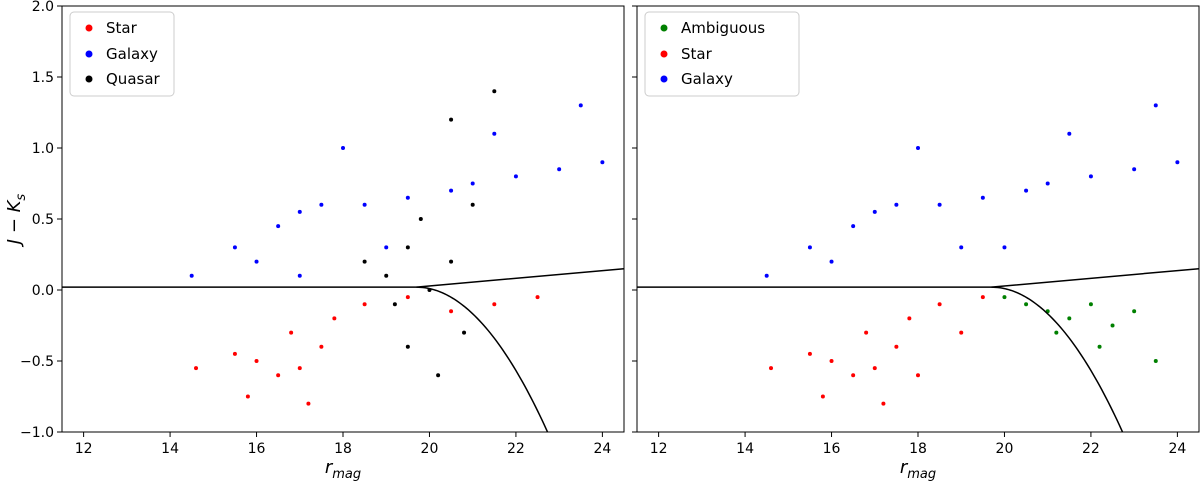 The width and height of the screenshot is (1200, 485). I want to click on left-y-axis: −1.0 −0.5 0.0 0.5 1.0 1.5 2.0, so click(41, 220).